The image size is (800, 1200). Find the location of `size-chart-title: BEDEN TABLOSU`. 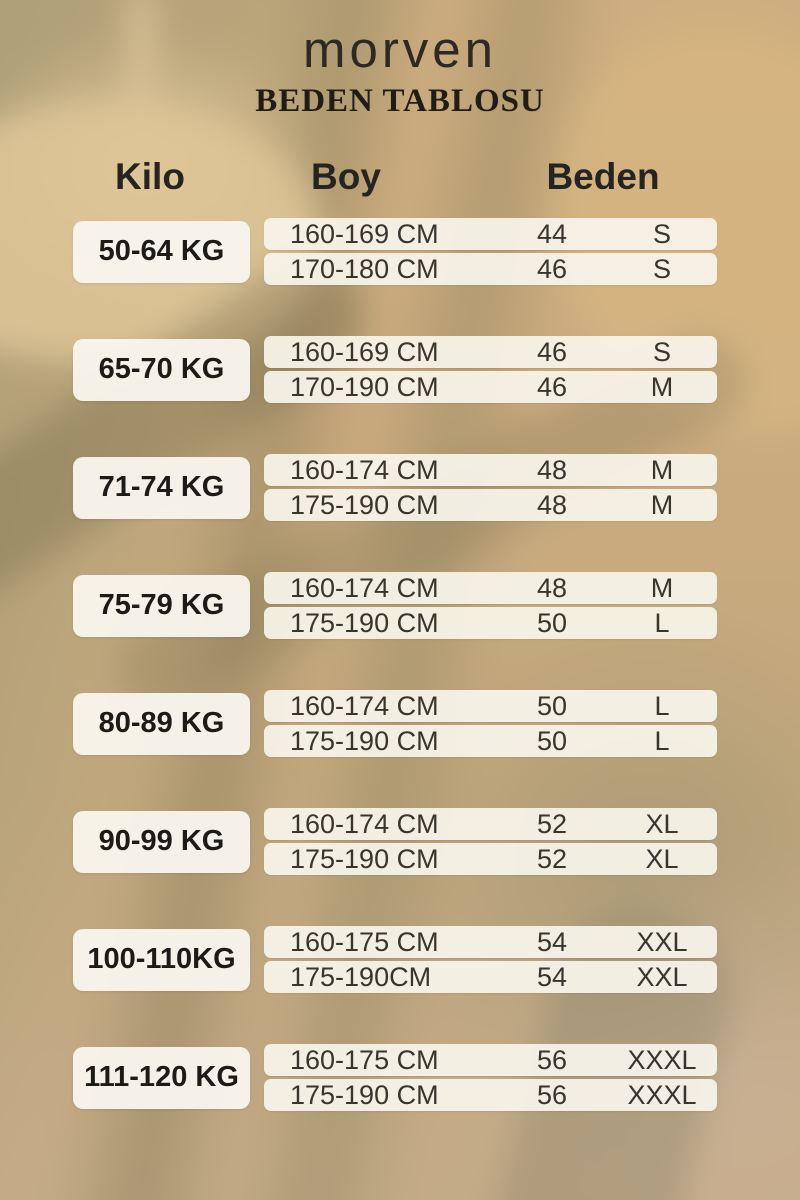

size-chart-title: BEDEN TABLOSU is located at coordinates (400, 101).